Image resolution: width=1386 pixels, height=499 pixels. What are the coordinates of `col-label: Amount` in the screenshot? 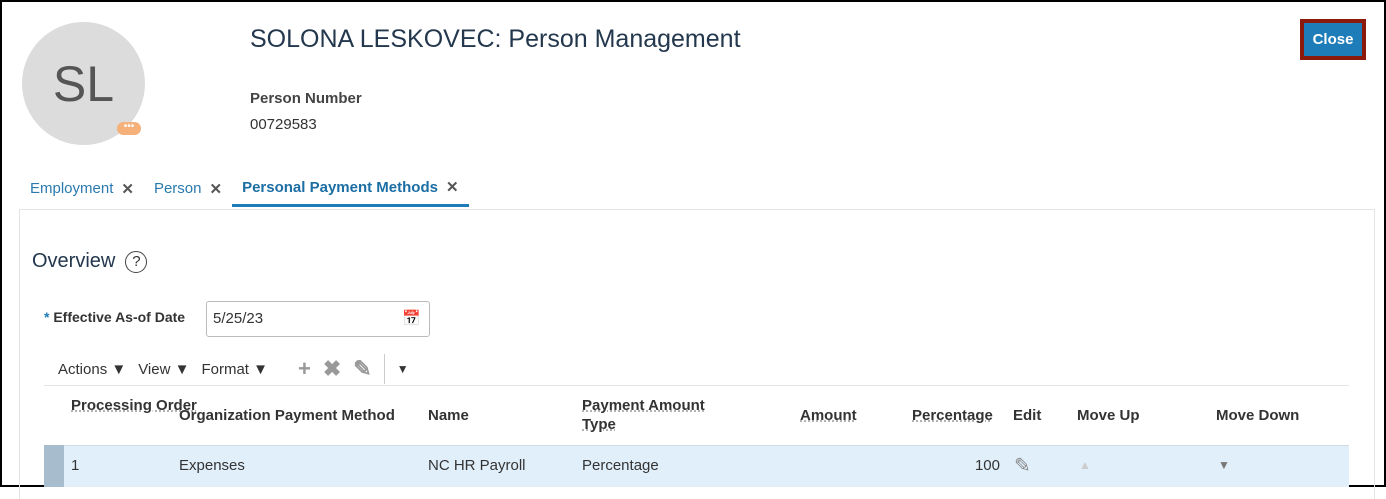 It's located at (828, 415).